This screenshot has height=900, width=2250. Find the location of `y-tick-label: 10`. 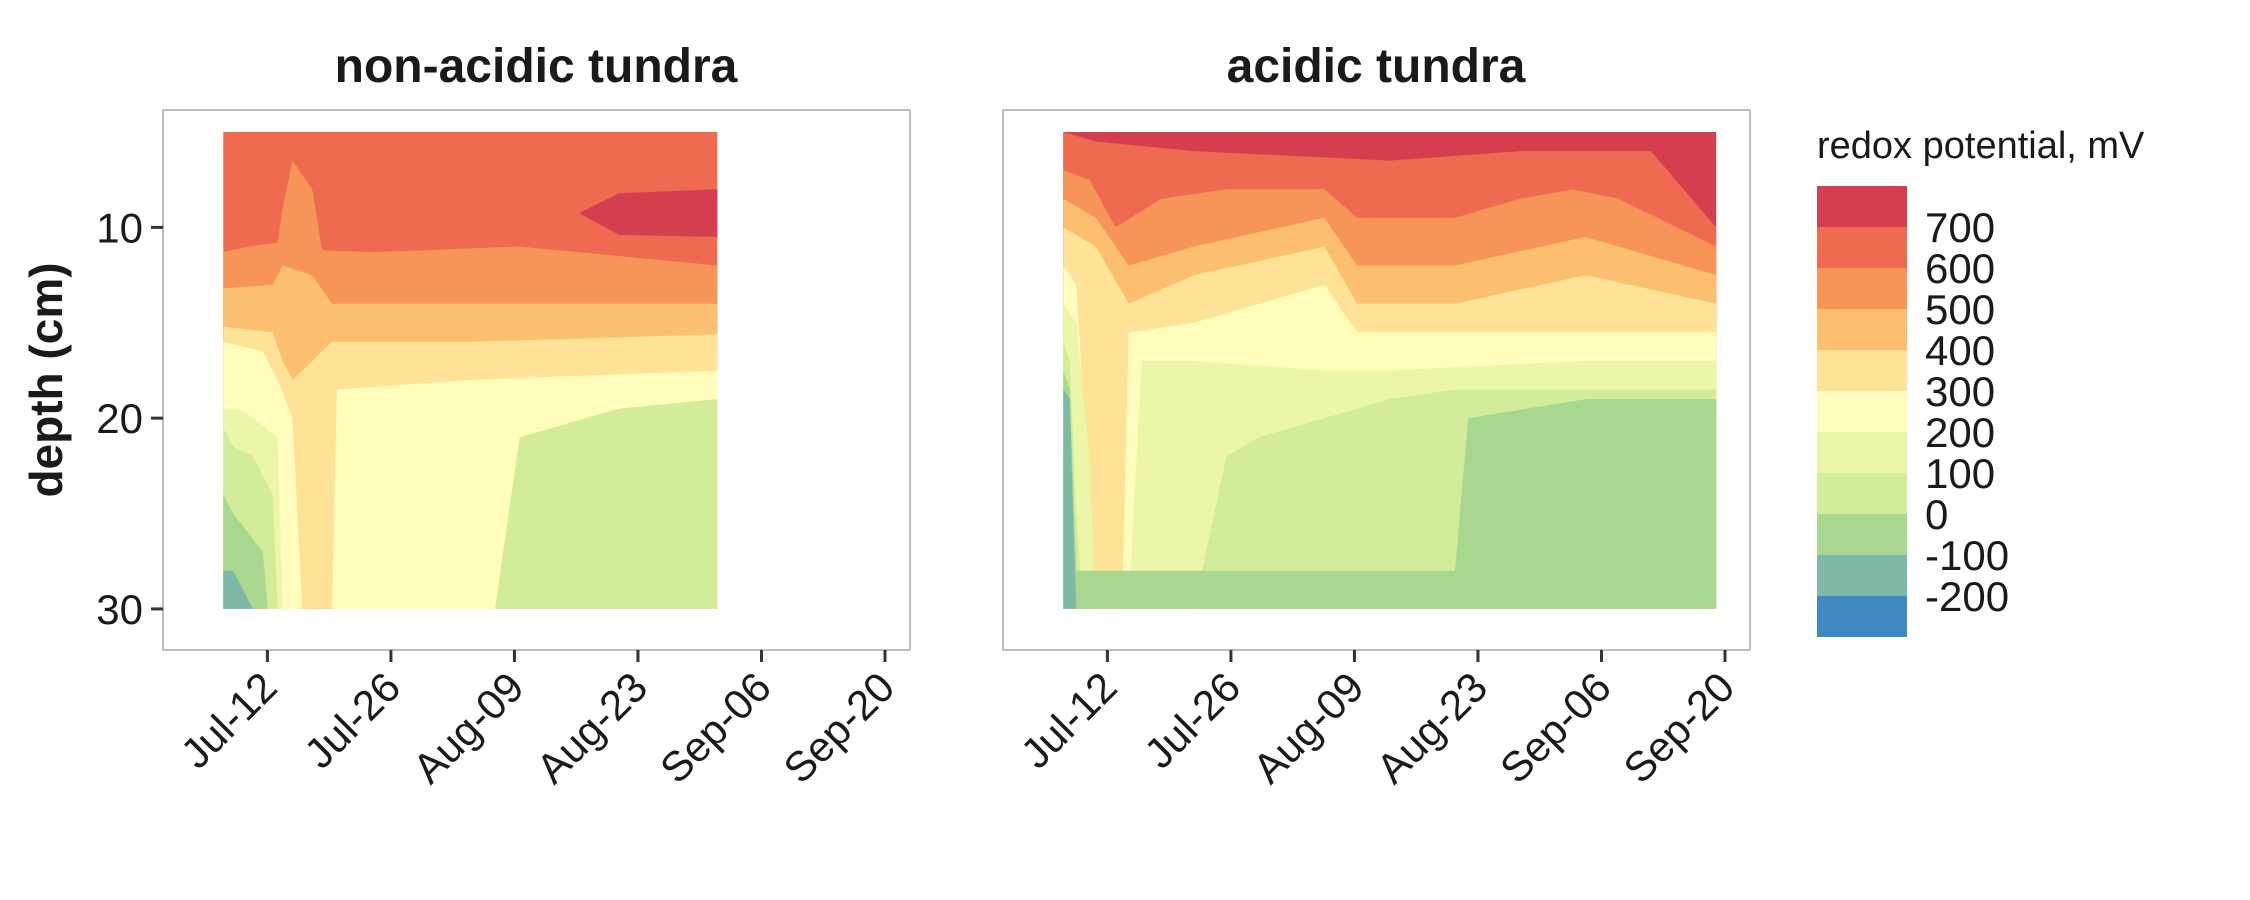

y-tick-label: 10 is located at coordinates (119, 227).